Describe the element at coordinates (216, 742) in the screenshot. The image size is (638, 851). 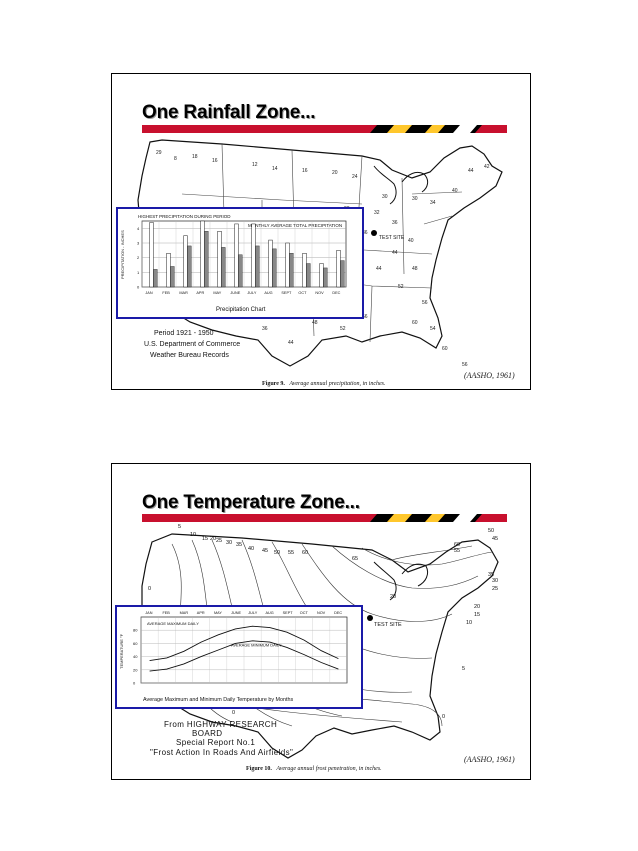
I see `map-note: Special Report No.1` at that location.